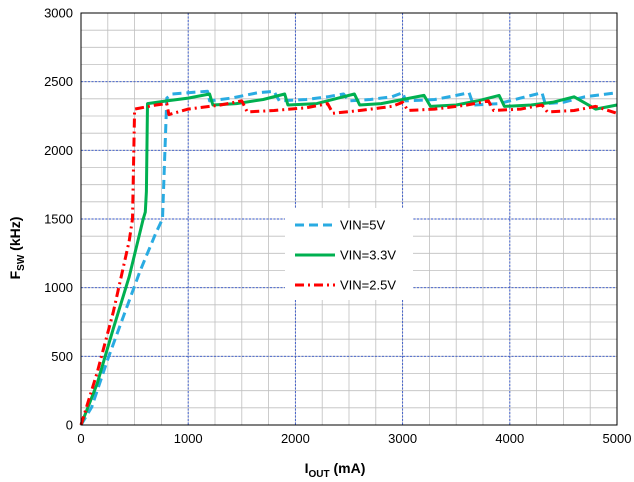 Image resolution: width=634 pixels, height=482 pixels. Describe the element at coordinates (62, 356) in the screenshot. I see `y-tick-label: 500` at that location.